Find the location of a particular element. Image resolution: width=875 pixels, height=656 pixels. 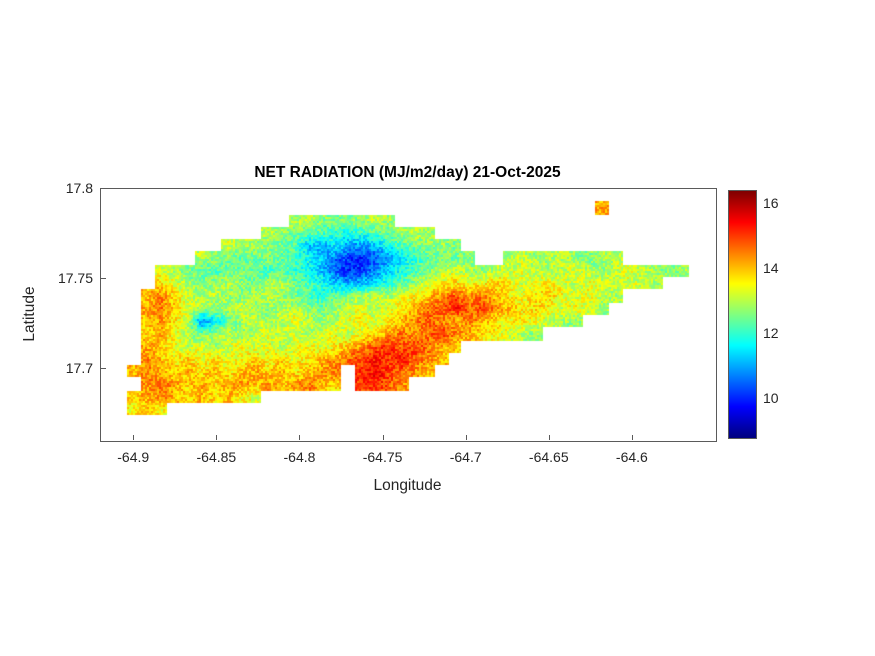

y-tick-label: 17.75 is located at coordinates (75, 278).